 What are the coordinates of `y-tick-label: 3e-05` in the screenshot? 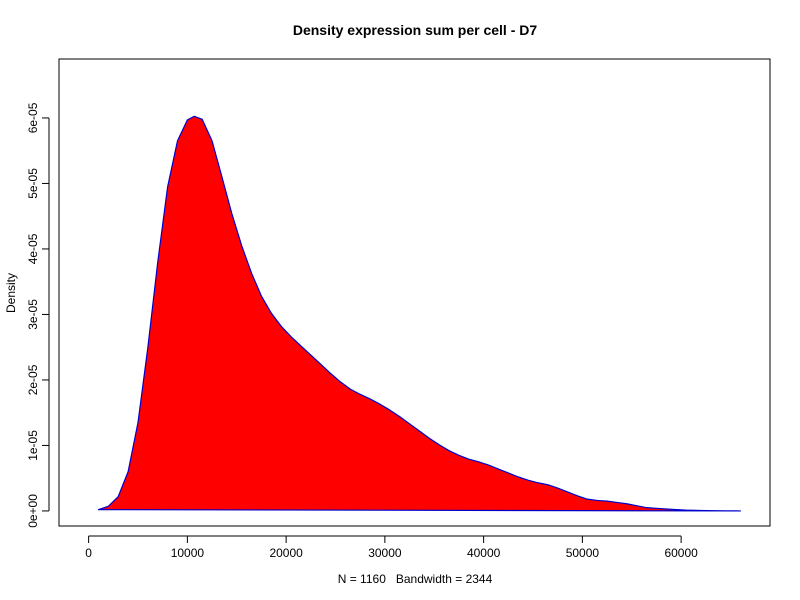 It's located at (33, 314).